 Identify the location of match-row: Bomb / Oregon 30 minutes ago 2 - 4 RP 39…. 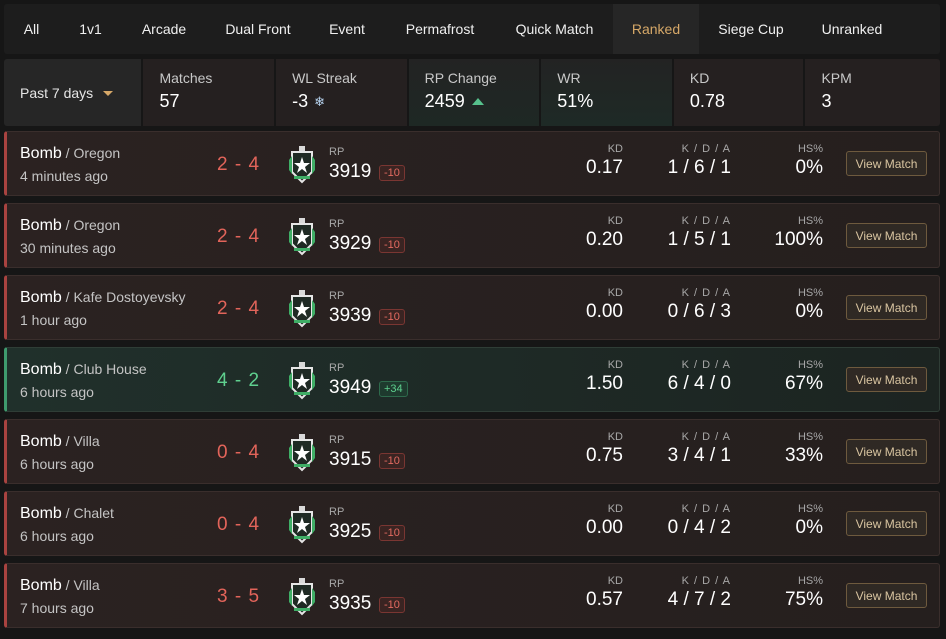
(472, 235).